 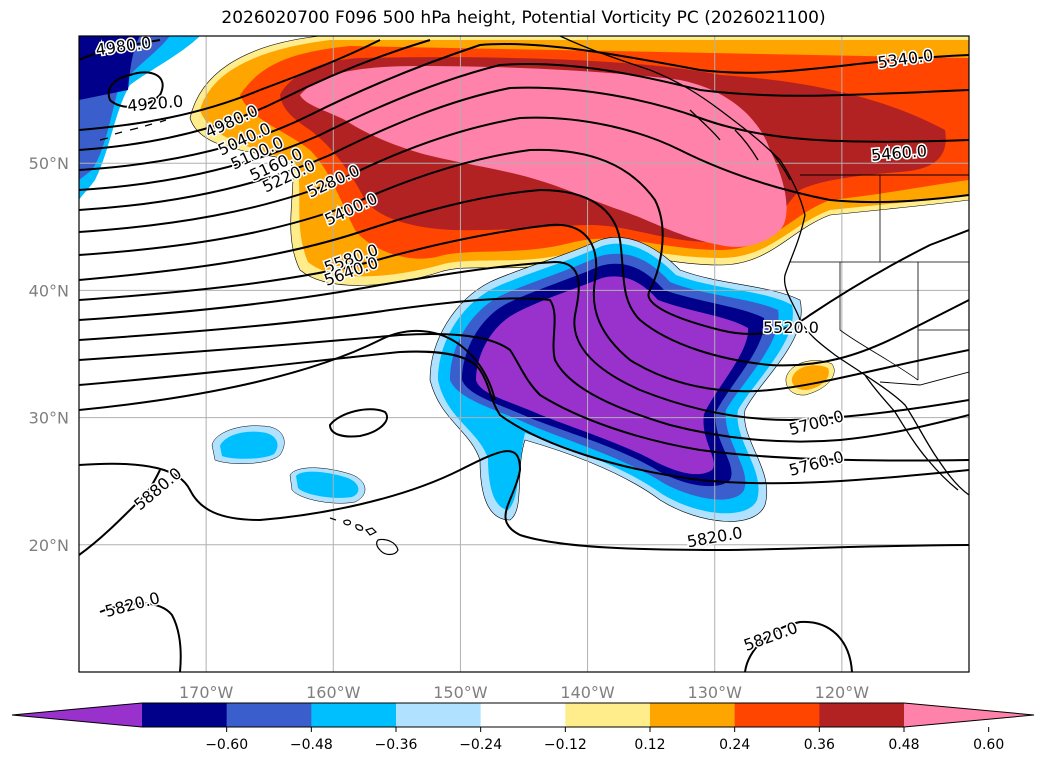 I want to click on colorbar-tick-label: 0.12, so click(x=649, y=745).